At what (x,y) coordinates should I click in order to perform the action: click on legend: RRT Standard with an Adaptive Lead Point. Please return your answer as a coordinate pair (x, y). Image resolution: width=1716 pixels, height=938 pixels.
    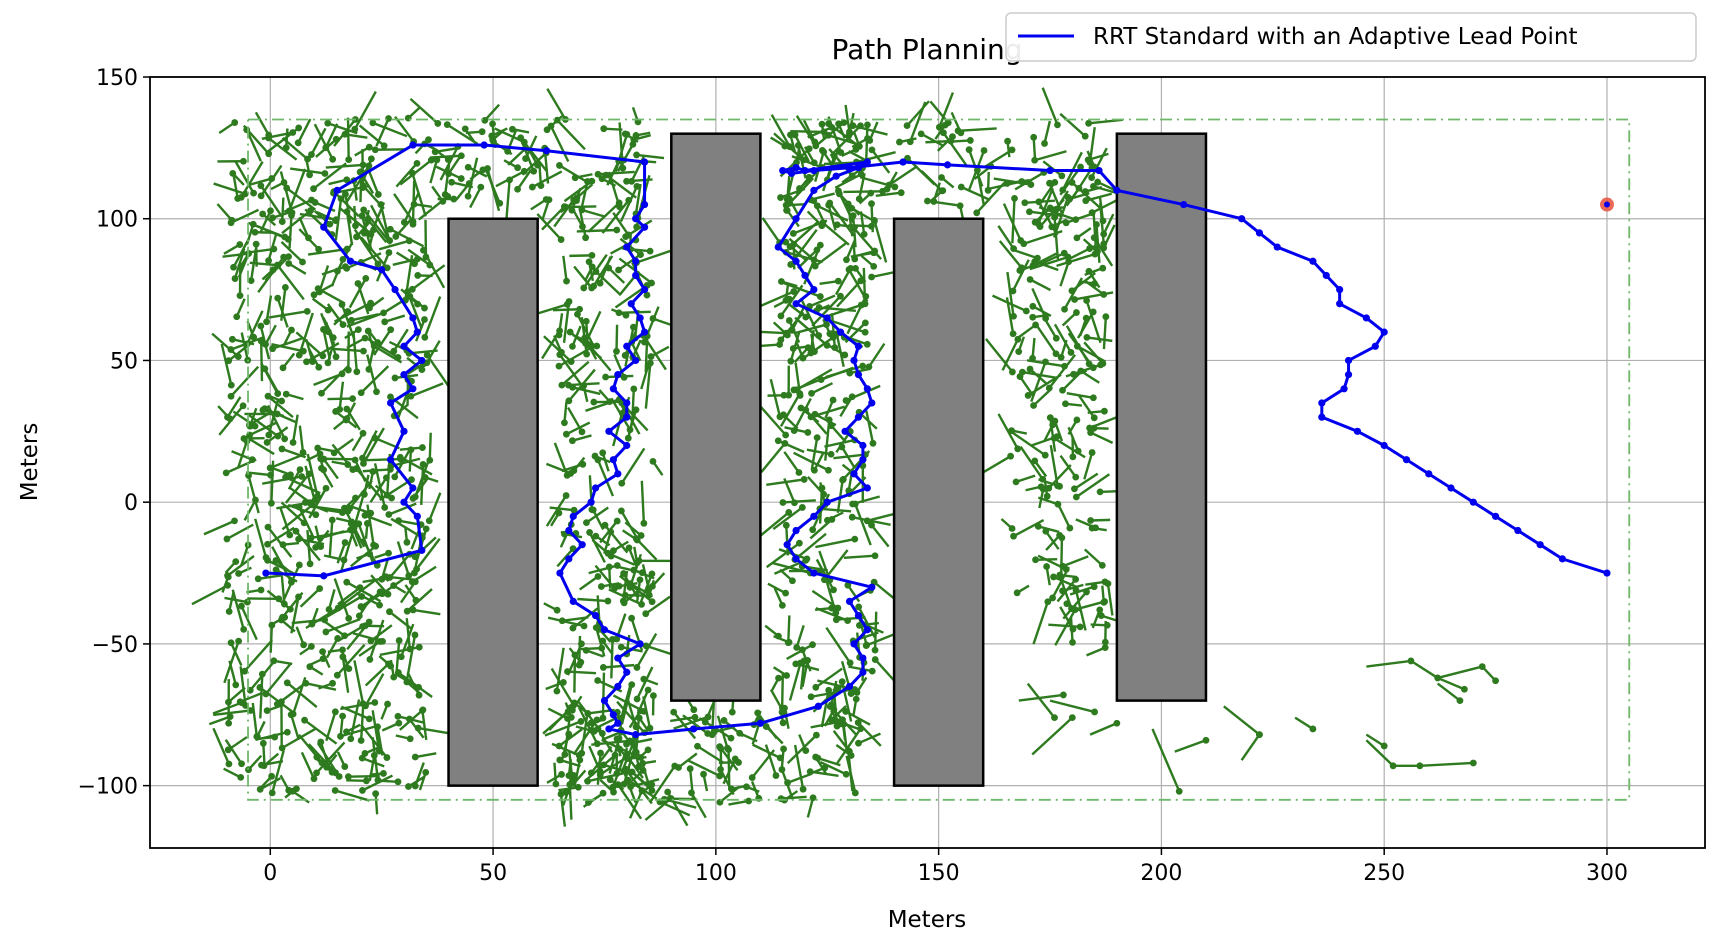
    Looking at the image, I should click on (1351, 37).